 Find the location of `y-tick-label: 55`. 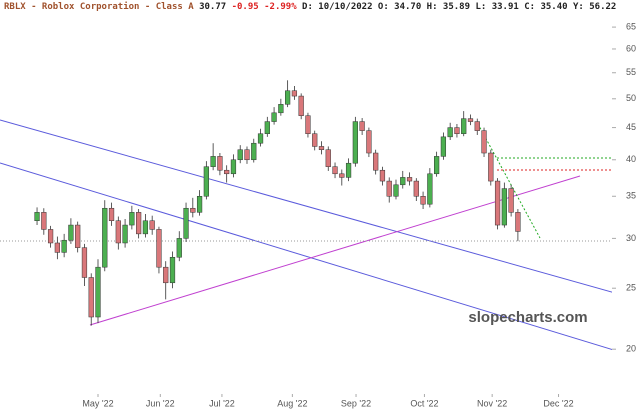

y-tick-label: 55 is located at coordinates (631, 72).